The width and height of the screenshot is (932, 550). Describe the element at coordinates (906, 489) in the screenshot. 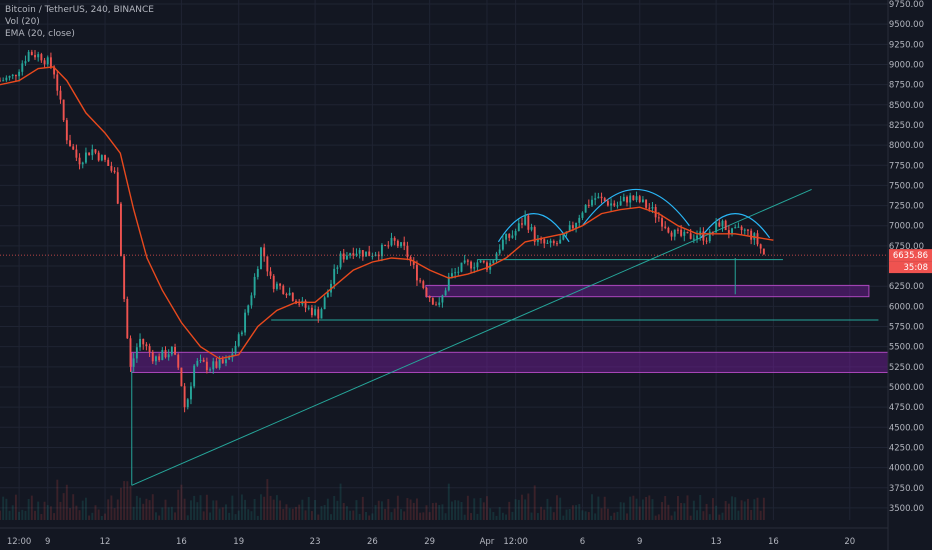

I see `y-tick-label: 3750.00` at that location.